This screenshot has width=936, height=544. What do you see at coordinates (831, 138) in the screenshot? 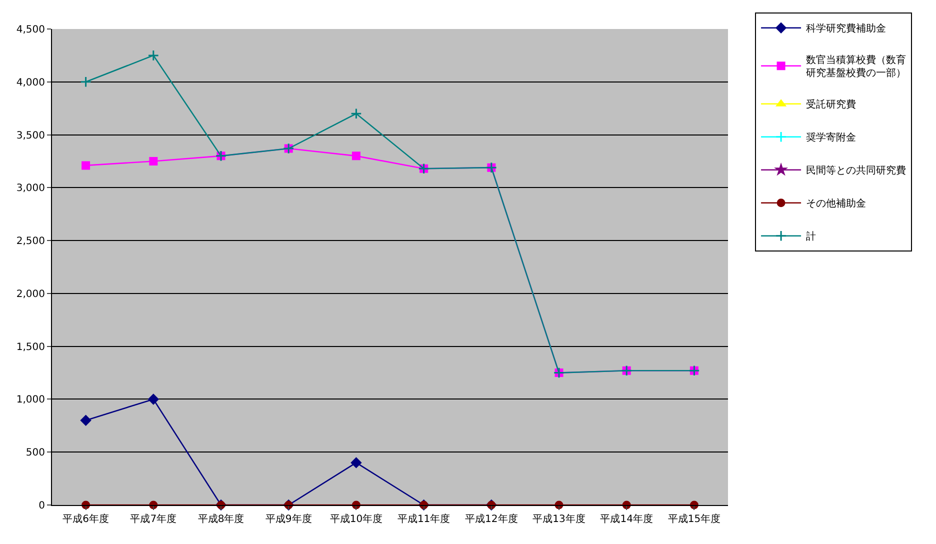
I see `legend-label: 奨学寄附金` at bounding box center [831, 138].